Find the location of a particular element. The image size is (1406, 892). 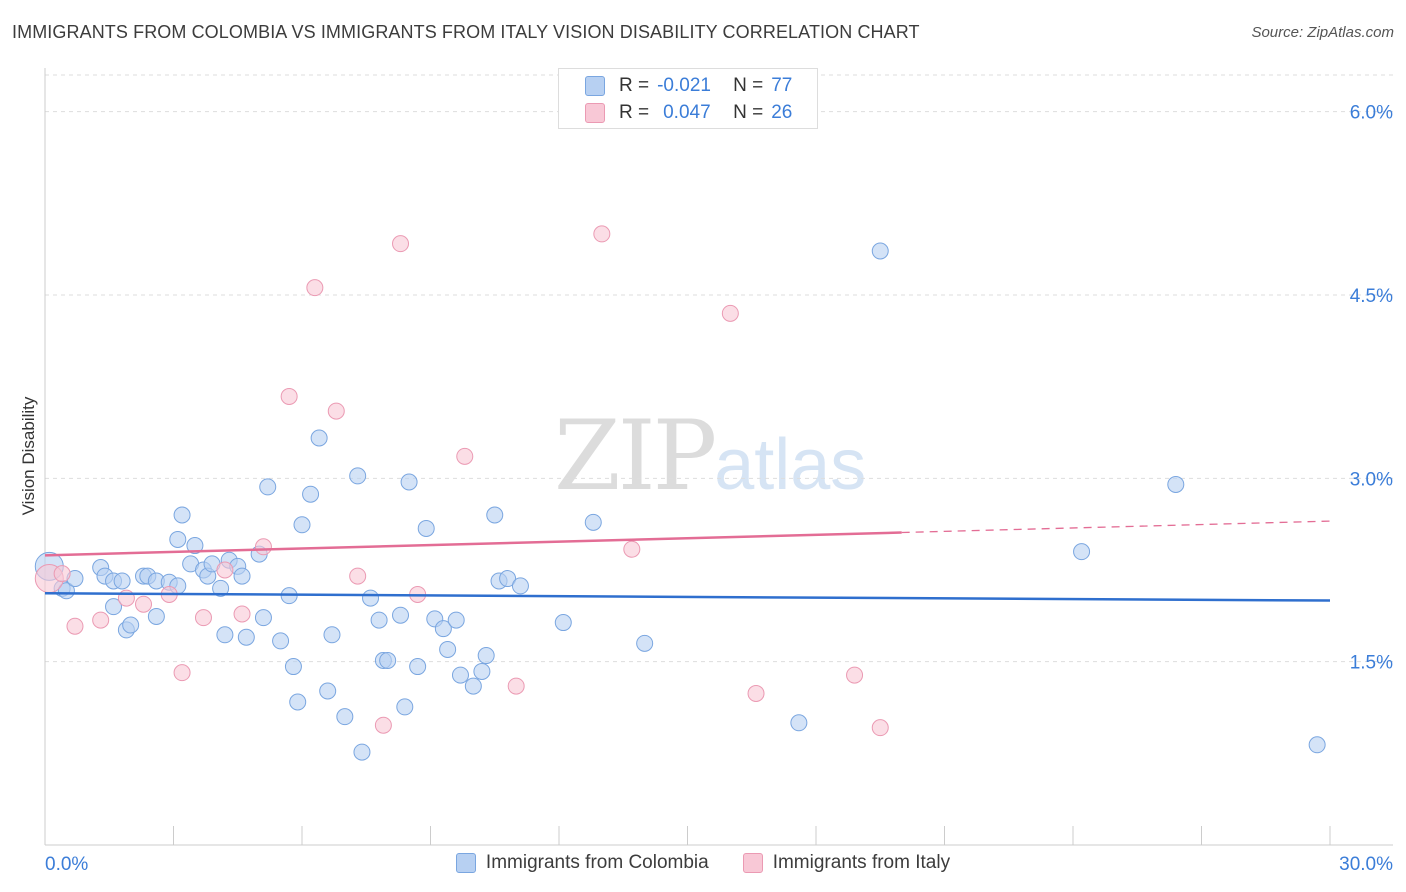

legend-label-italy: Immigrants from Italy is located at coordinates (861, 862).